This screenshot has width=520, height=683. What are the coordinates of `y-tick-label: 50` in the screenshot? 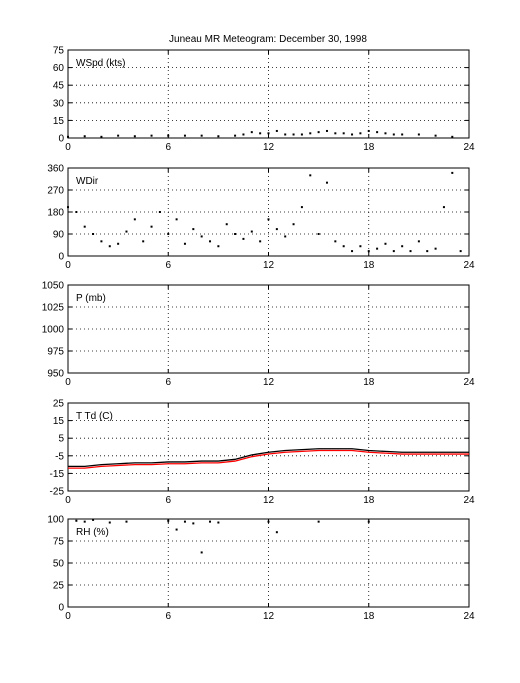 It's located at (59, 564).